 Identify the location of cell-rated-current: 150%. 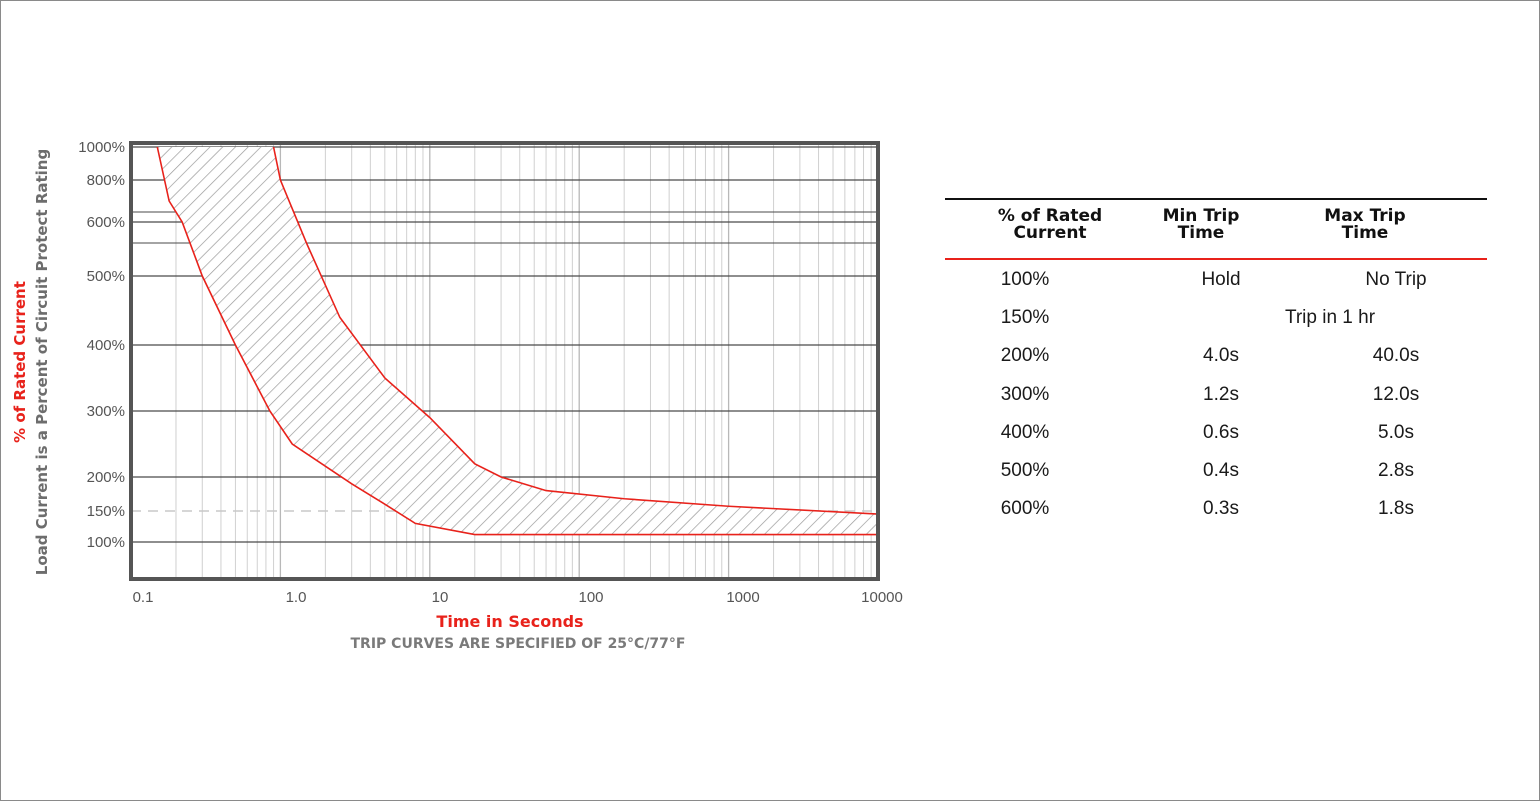
(1025, 318).